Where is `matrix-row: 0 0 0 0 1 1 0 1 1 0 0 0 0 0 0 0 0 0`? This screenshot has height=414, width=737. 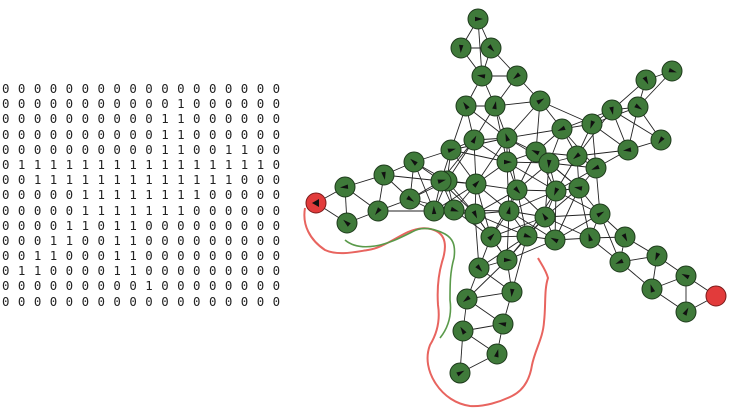 matrix-row: 0 0 0 0 1 1 0 1 1 0 0 0 0 0 0 0 0 0 is located at coordinates (141, 225).